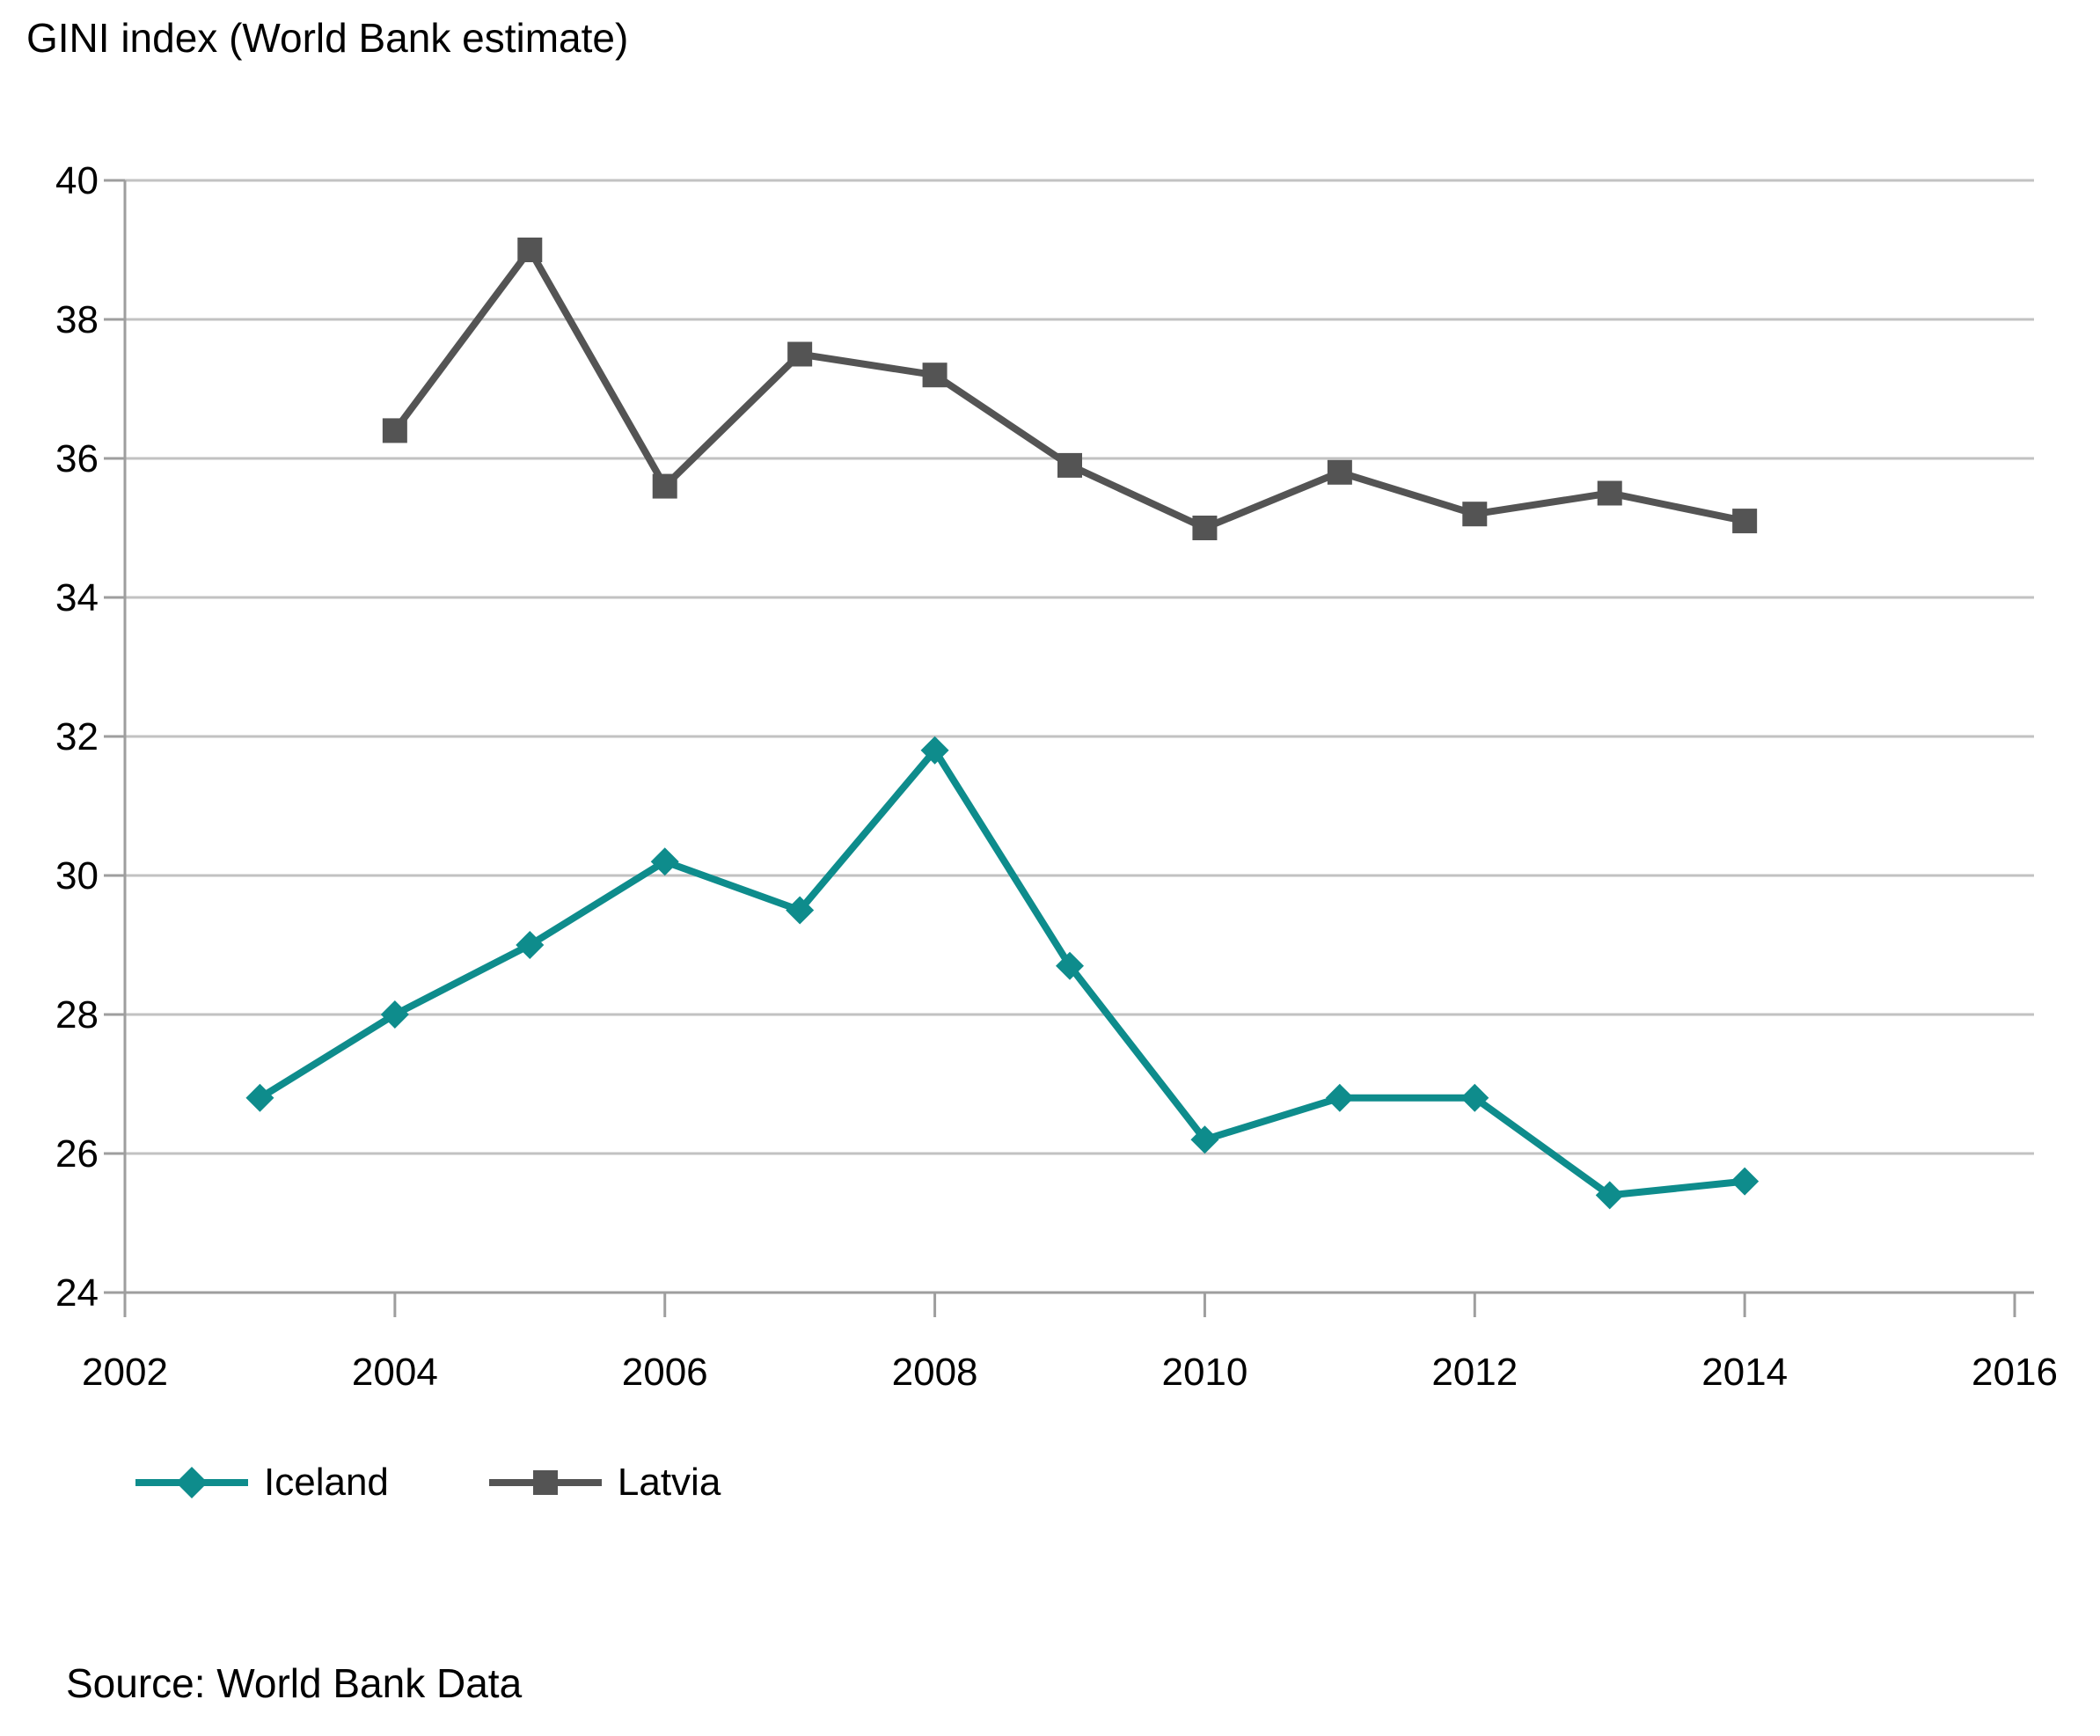 Image resolution: width=2100 pixels, height=1736 pixels. I want to click on svg-text: 38, so click(77, 319).